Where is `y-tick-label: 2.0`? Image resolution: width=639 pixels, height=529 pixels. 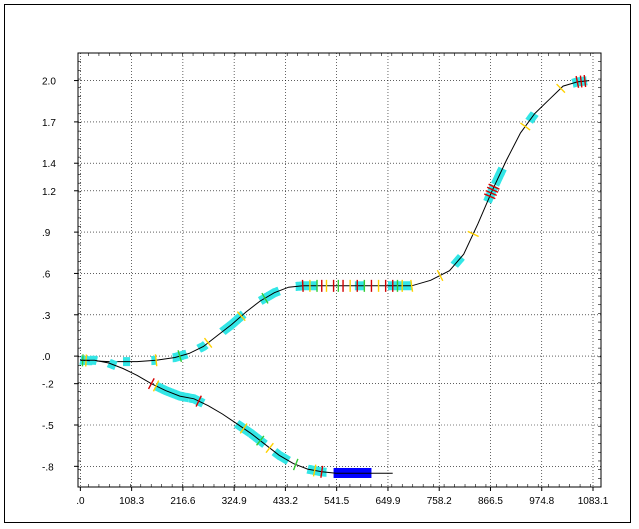 y-tick-label: 2.0 is located at coordinates (49, 82).